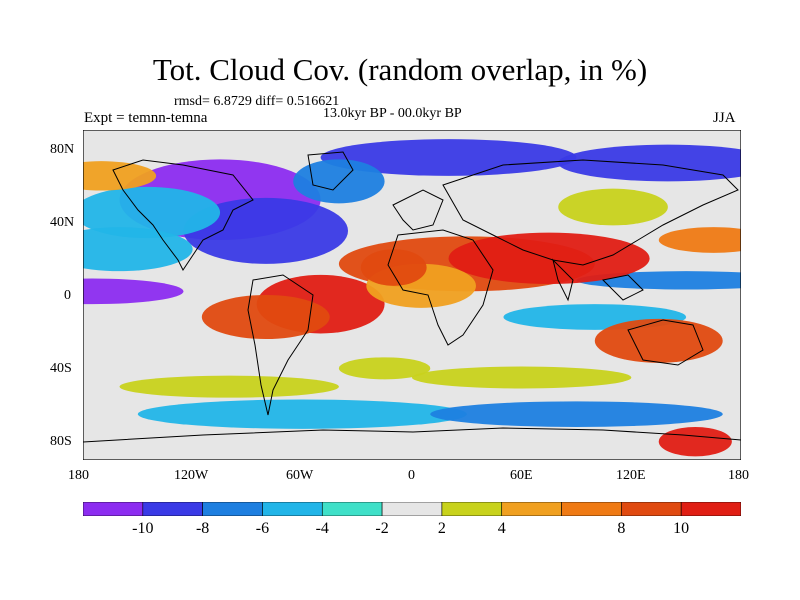  Describe the element at coordinates (67, 295) in the screenshot. I see `lat-tick: 0` at that location.